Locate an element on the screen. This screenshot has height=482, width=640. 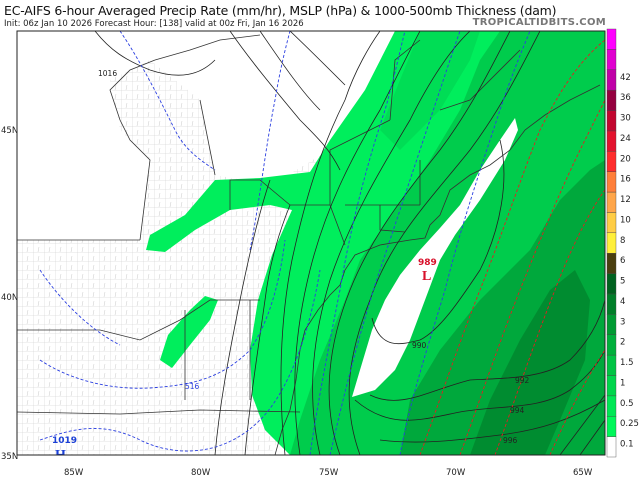
lon-label-85w: 85W is located at coordinates (74, 473).